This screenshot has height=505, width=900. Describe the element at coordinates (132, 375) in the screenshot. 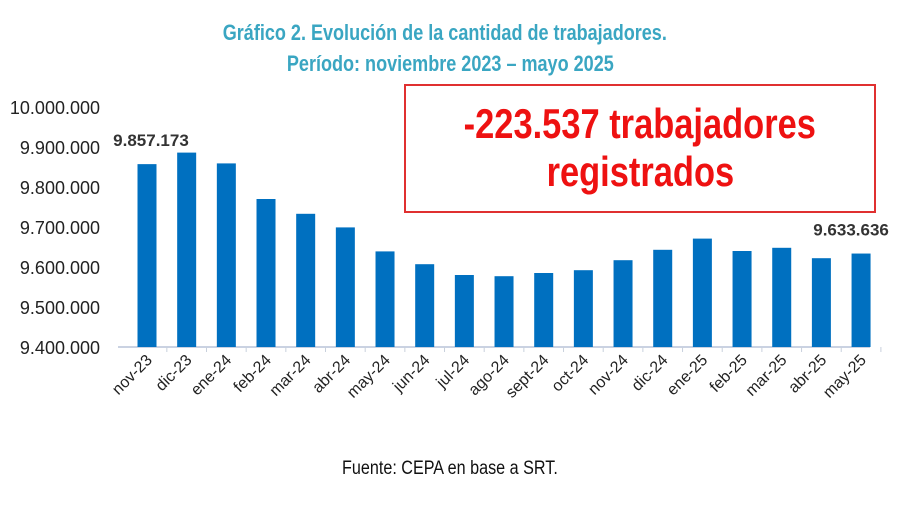

I see `x-tick-label: nov-23` at that location.